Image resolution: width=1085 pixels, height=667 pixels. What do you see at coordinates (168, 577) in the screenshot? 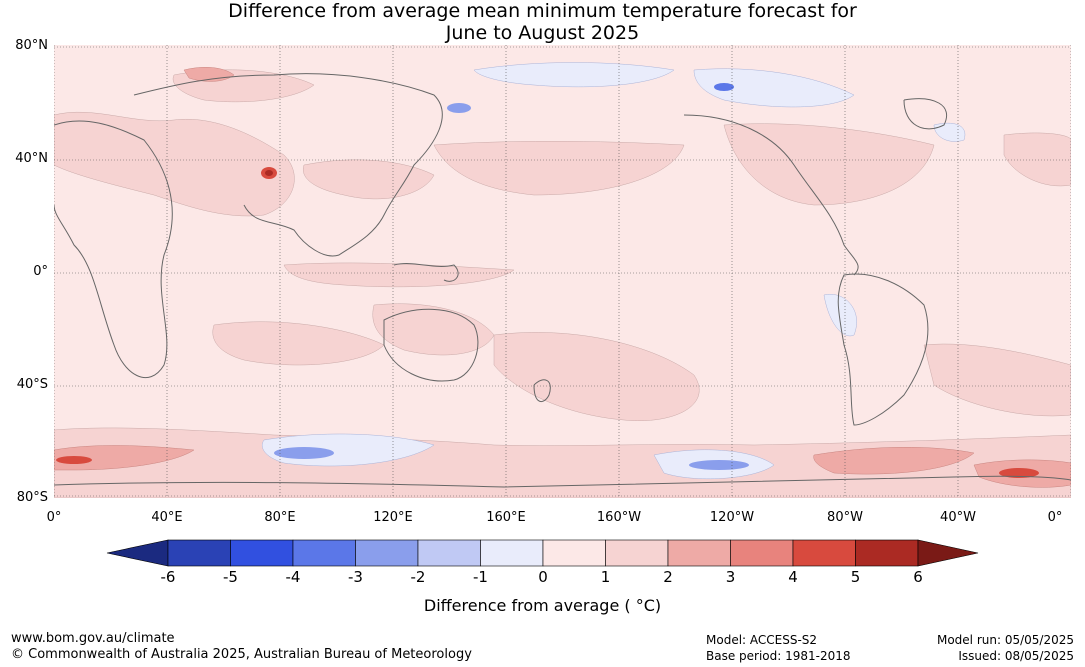
I see `colorbar-tick-label: -6` at bounding box center [168, 577].